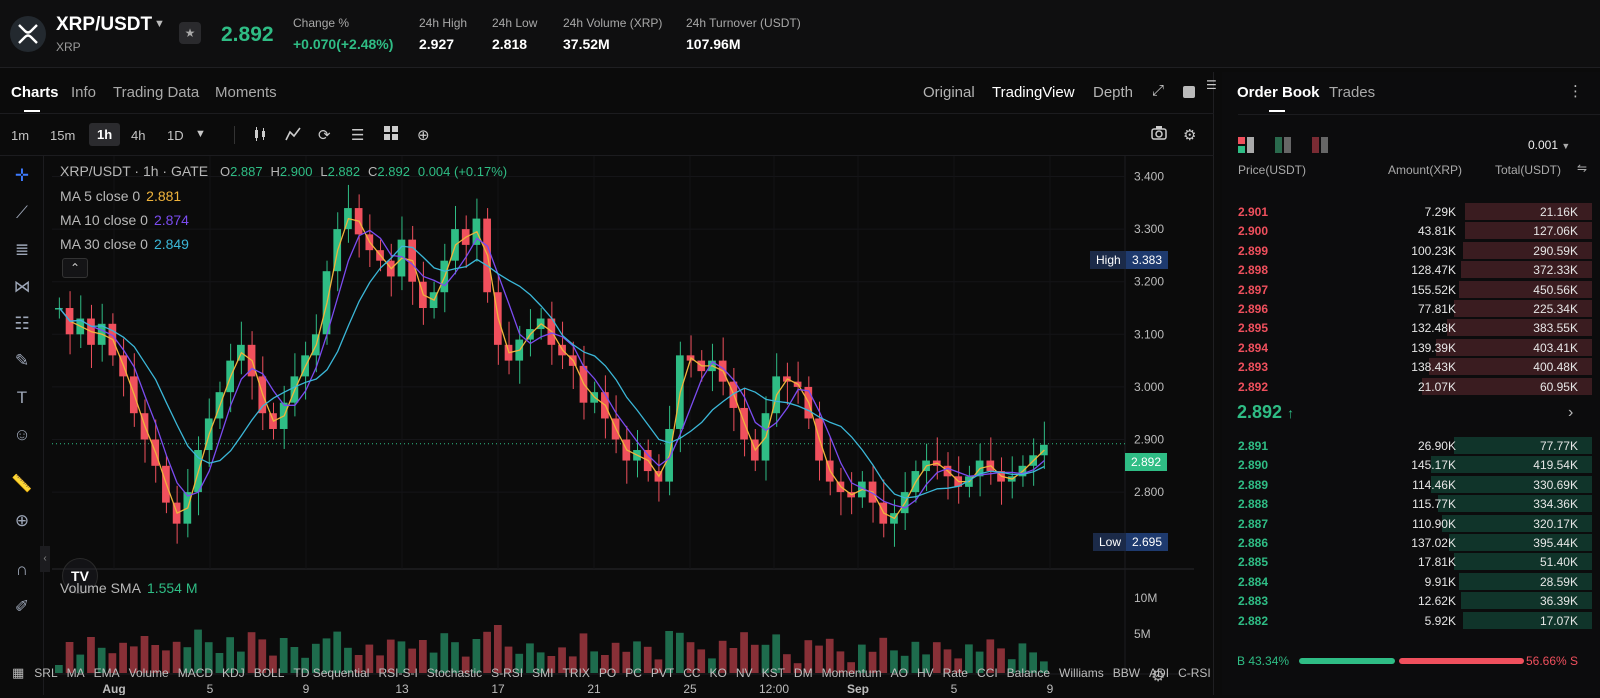 The image size is (1600, 698). Describe the element at coordinates (1407, 308) in the screenshot. I see `ask-row: 2.896 77.81K 225.34K` at that location.